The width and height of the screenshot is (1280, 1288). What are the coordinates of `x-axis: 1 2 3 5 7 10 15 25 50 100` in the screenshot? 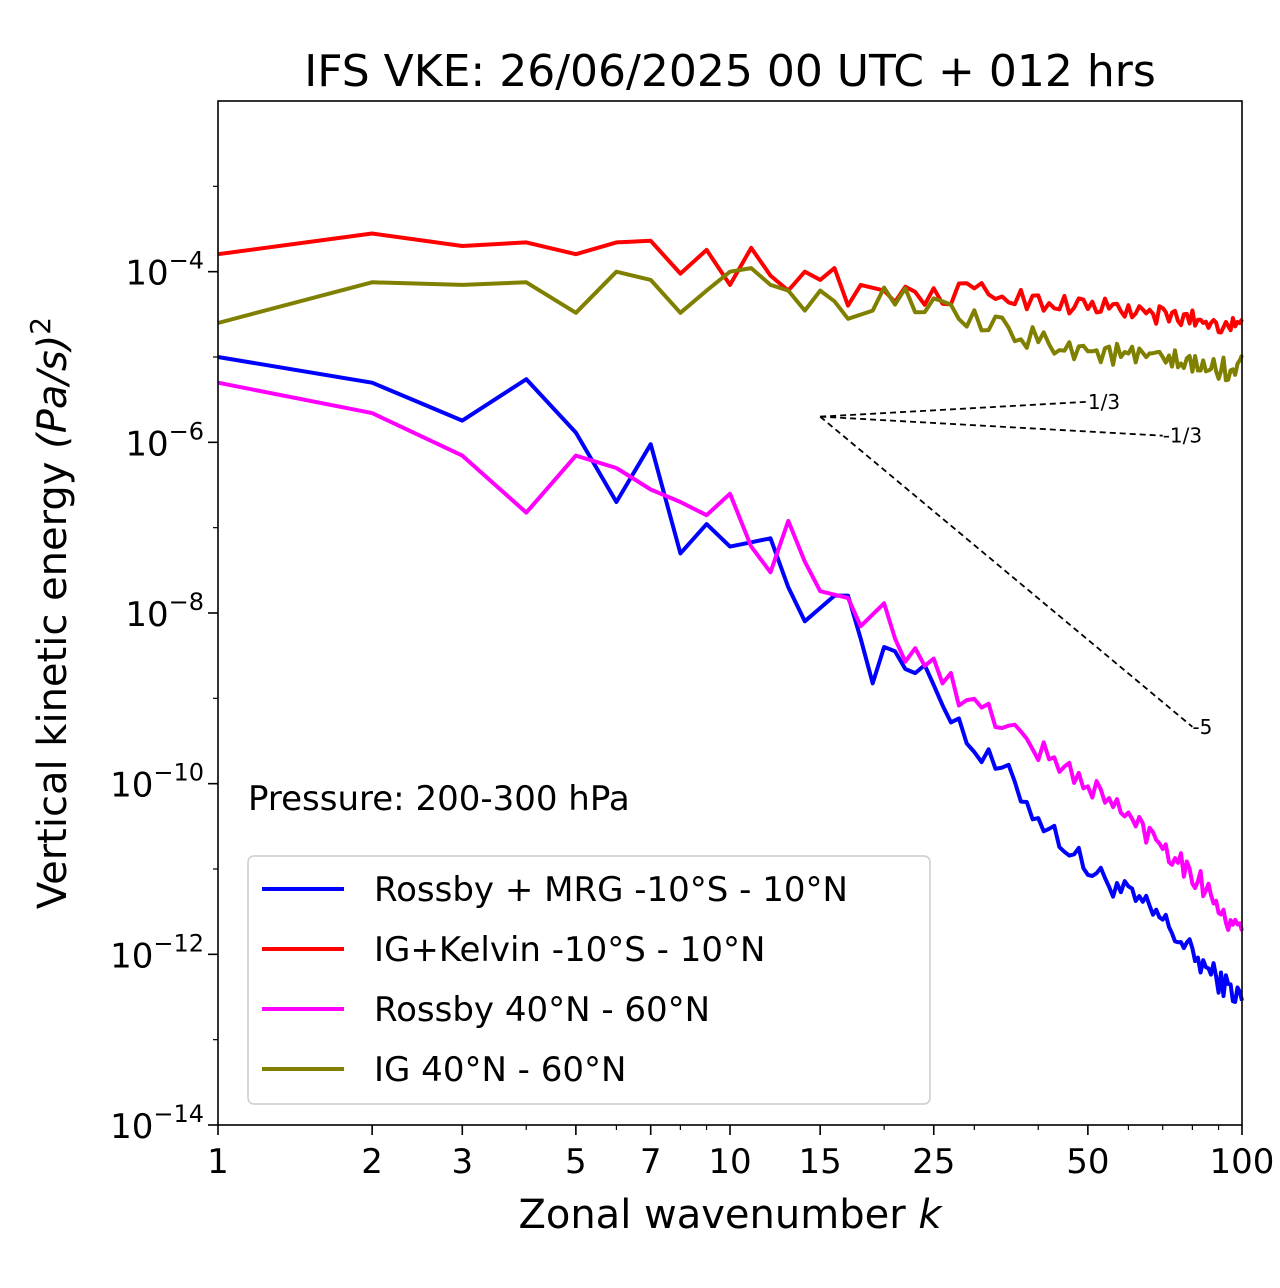 It's located at (740, 1153).